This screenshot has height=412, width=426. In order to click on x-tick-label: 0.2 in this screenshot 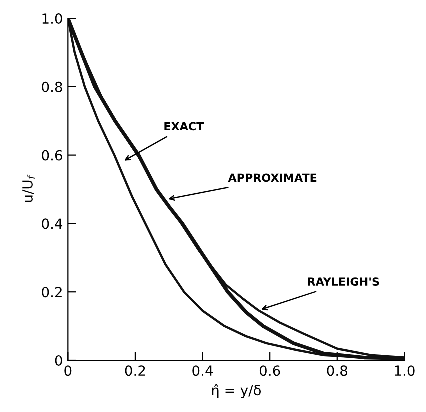, I will do `click(135, 371)`.